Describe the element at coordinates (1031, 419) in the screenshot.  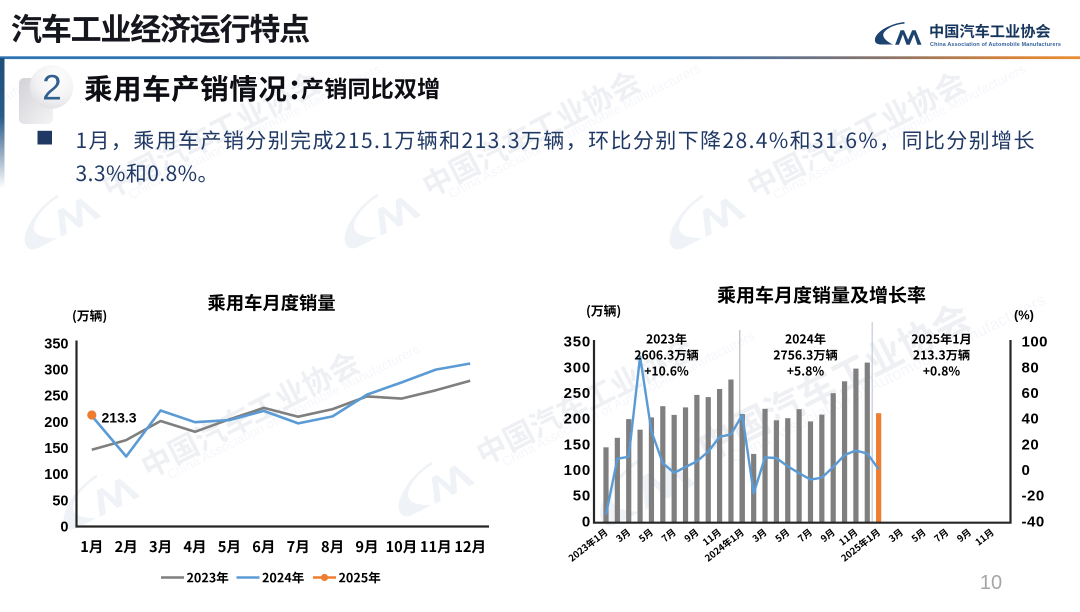
I see `svg-text: 40` at that location.